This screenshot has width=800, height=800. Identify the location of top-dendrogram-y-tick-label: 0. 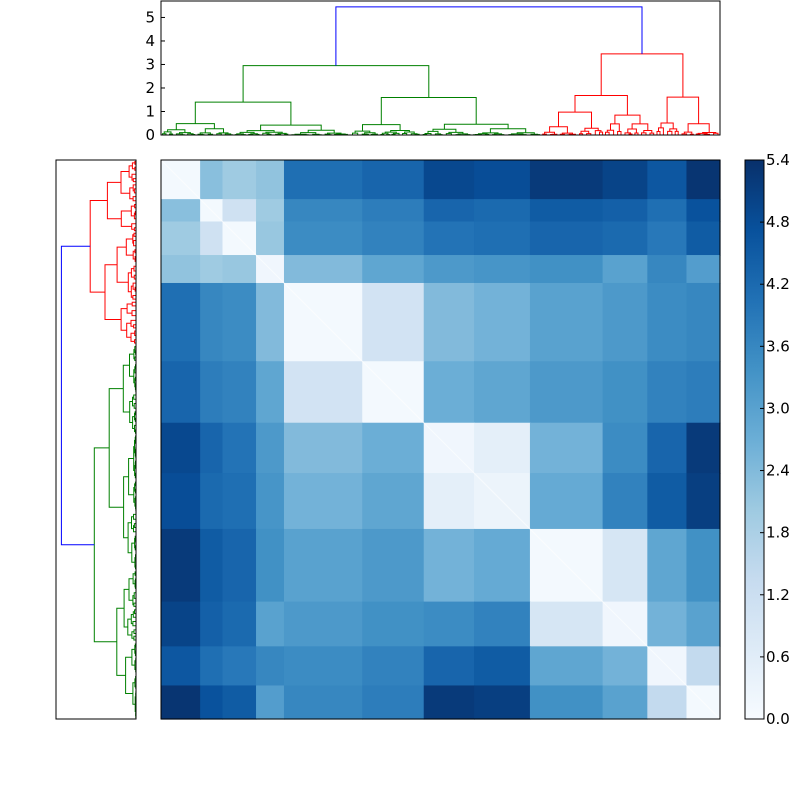
(150, 135).